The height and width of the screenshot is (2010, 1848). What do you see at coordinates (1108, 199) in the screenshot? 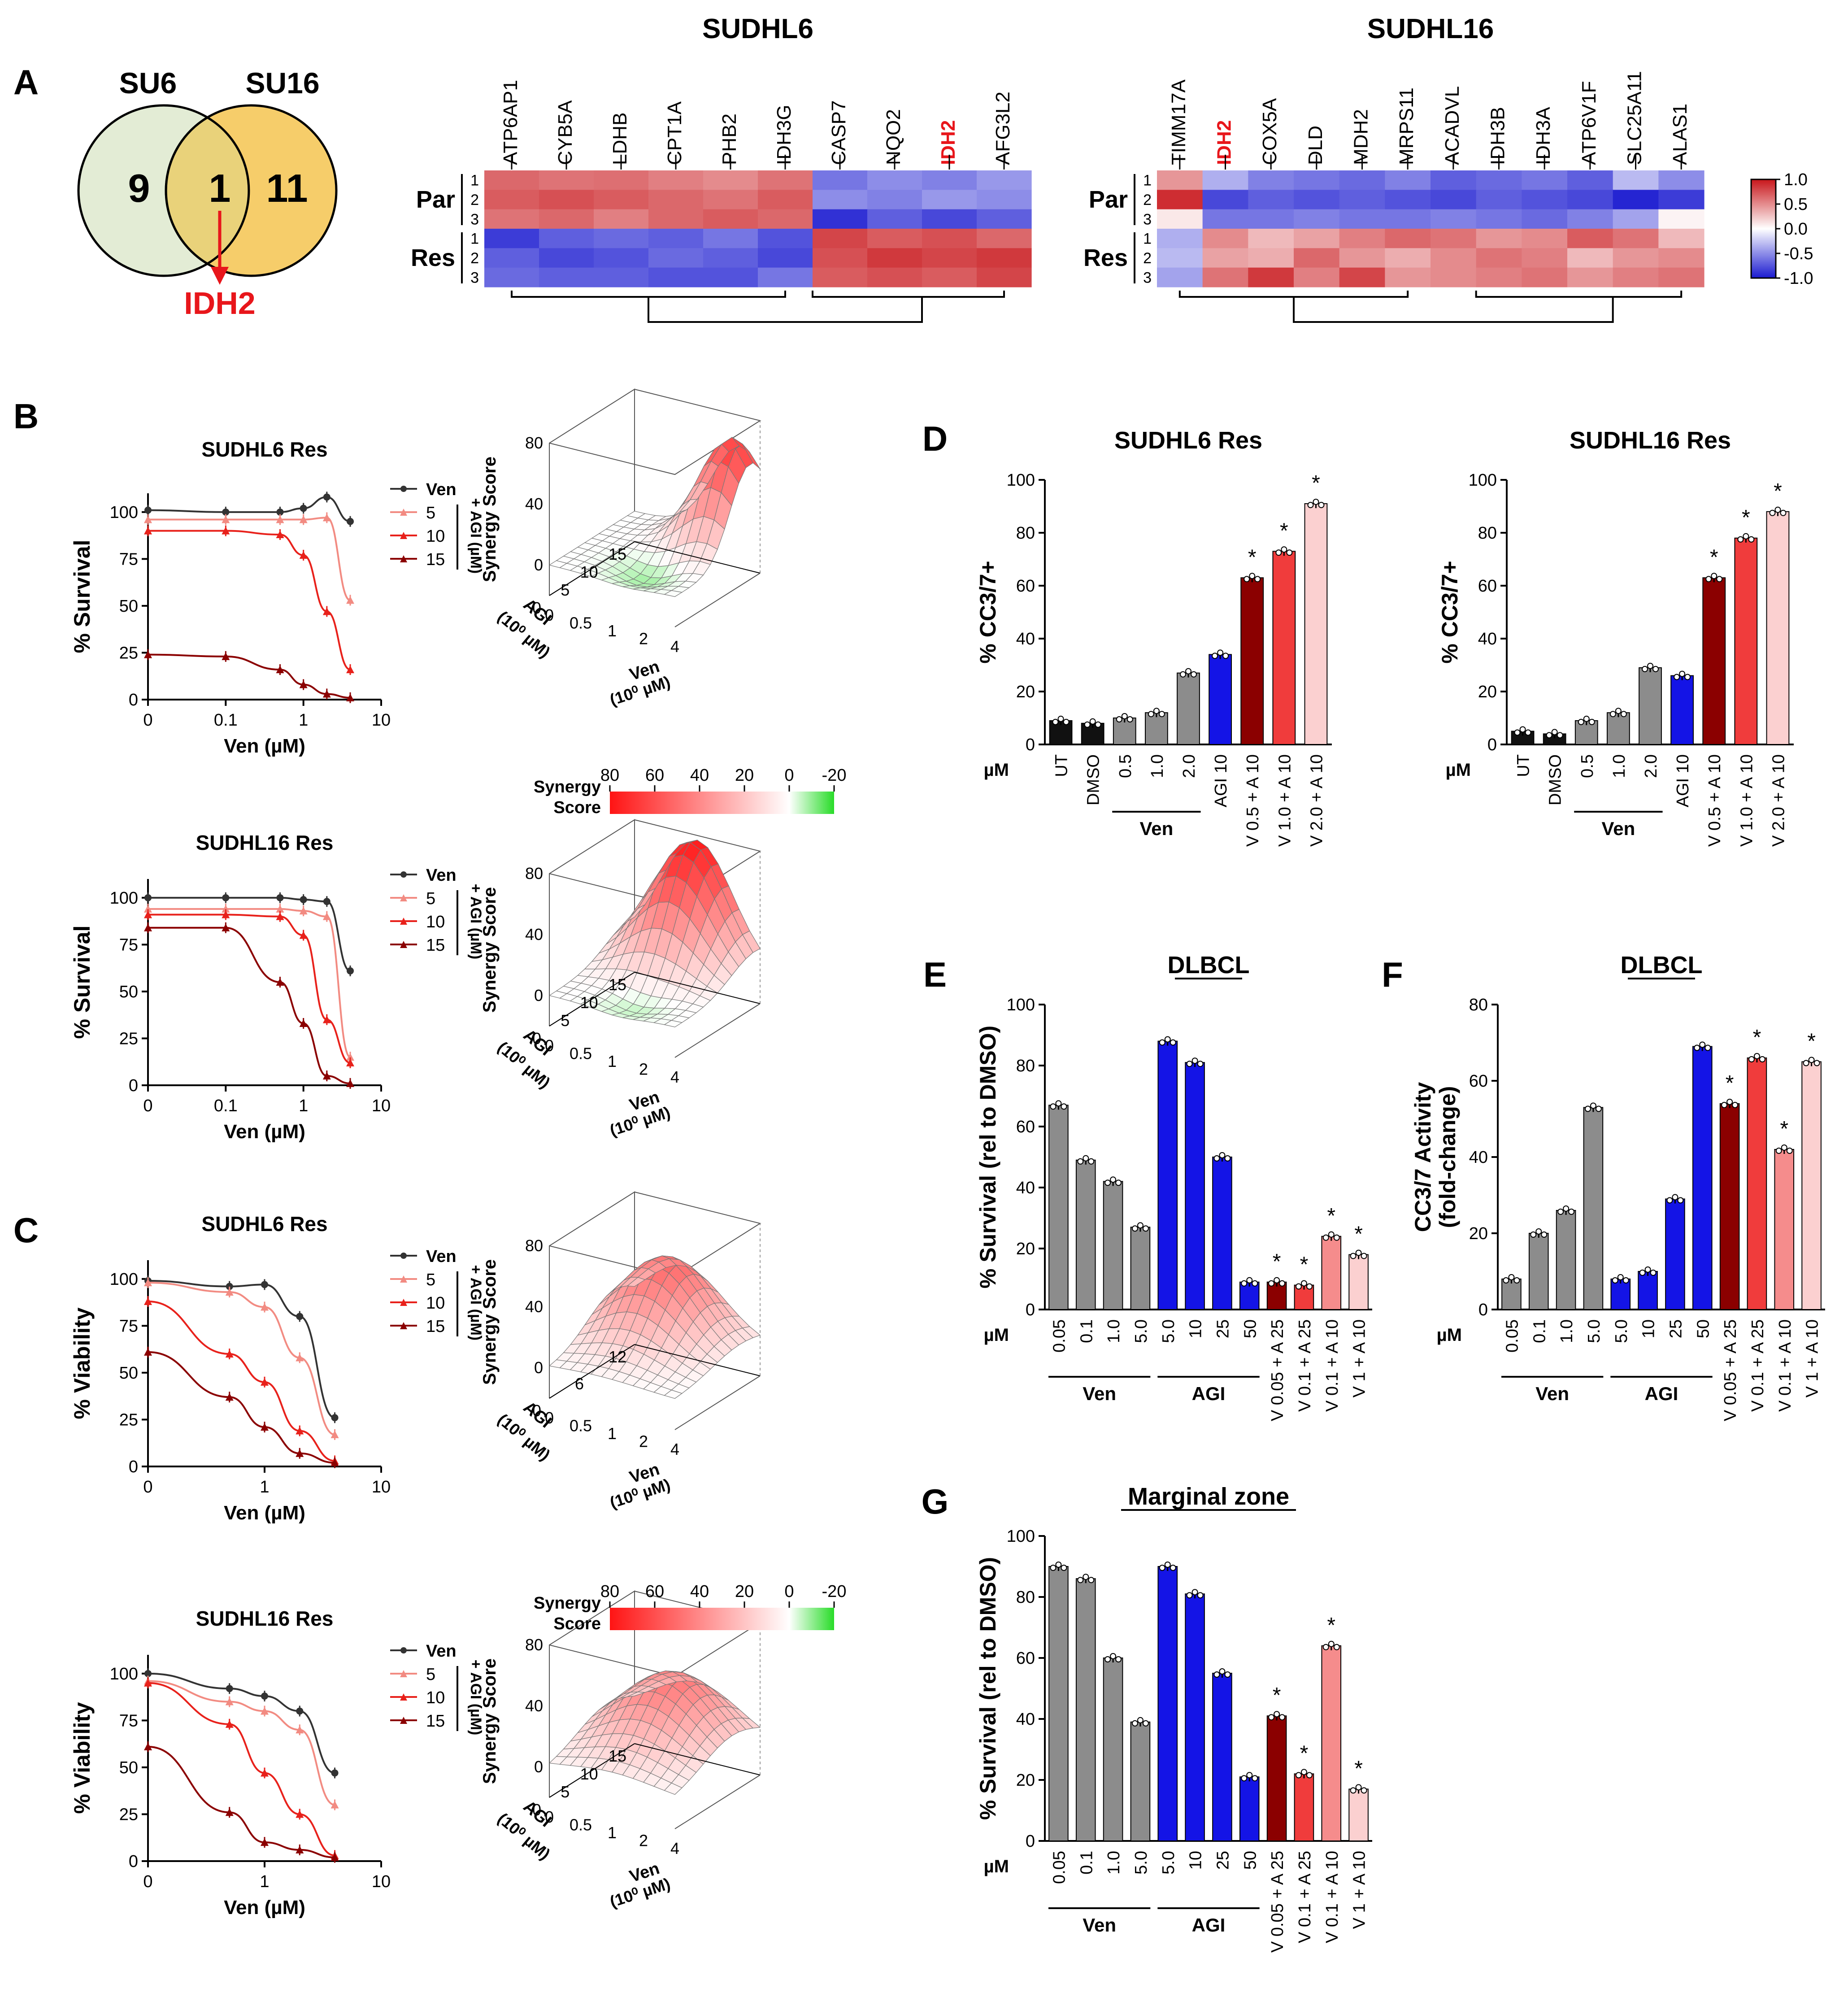
I see `heatmap-group-label: Par` at bounding box center [1108, 199].